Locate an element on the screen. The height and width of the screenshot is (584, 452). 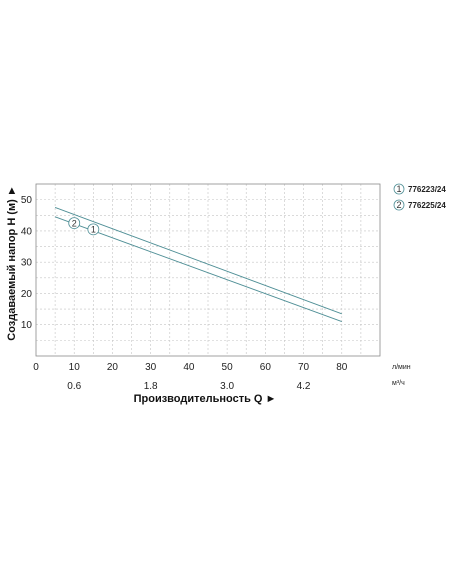
x-tick-label: 40 is located at coordinates (189, 367).